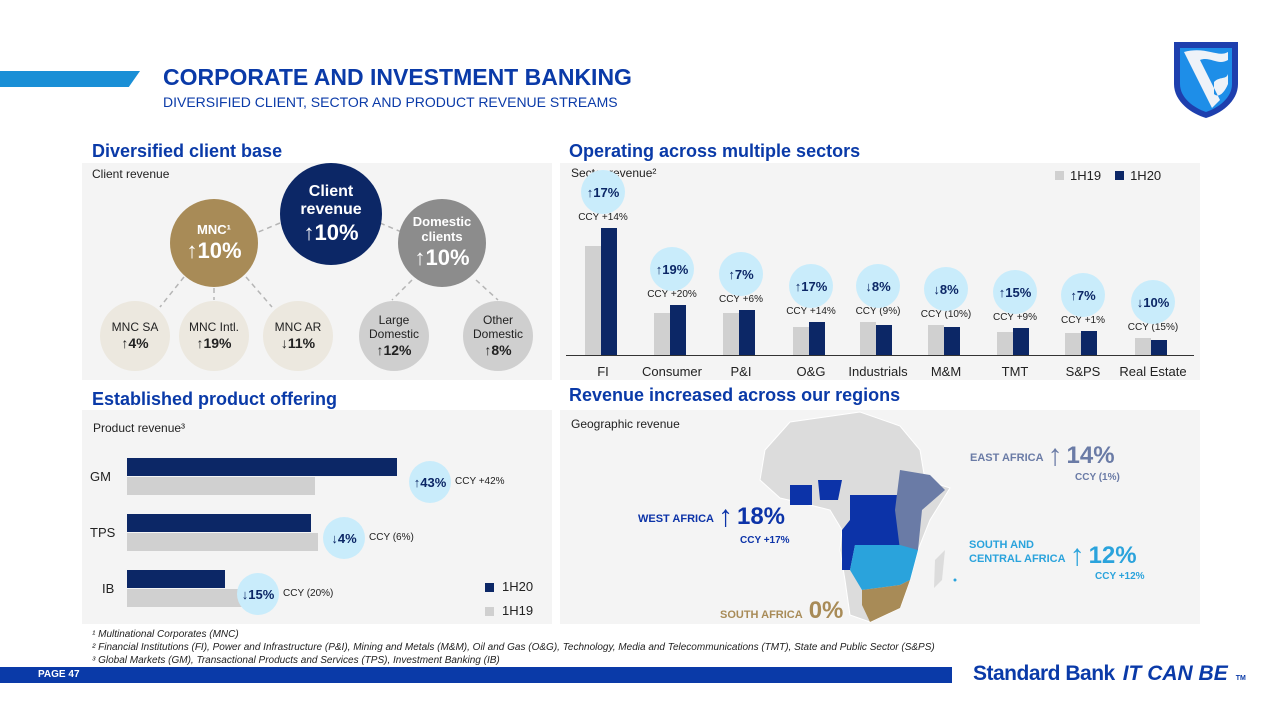 The image size is (1280, 720). What do you see at coordinates (672, 269) in the screenshot?
I see `growth-bubble: ↑19%` at bounding box center [672, 269].